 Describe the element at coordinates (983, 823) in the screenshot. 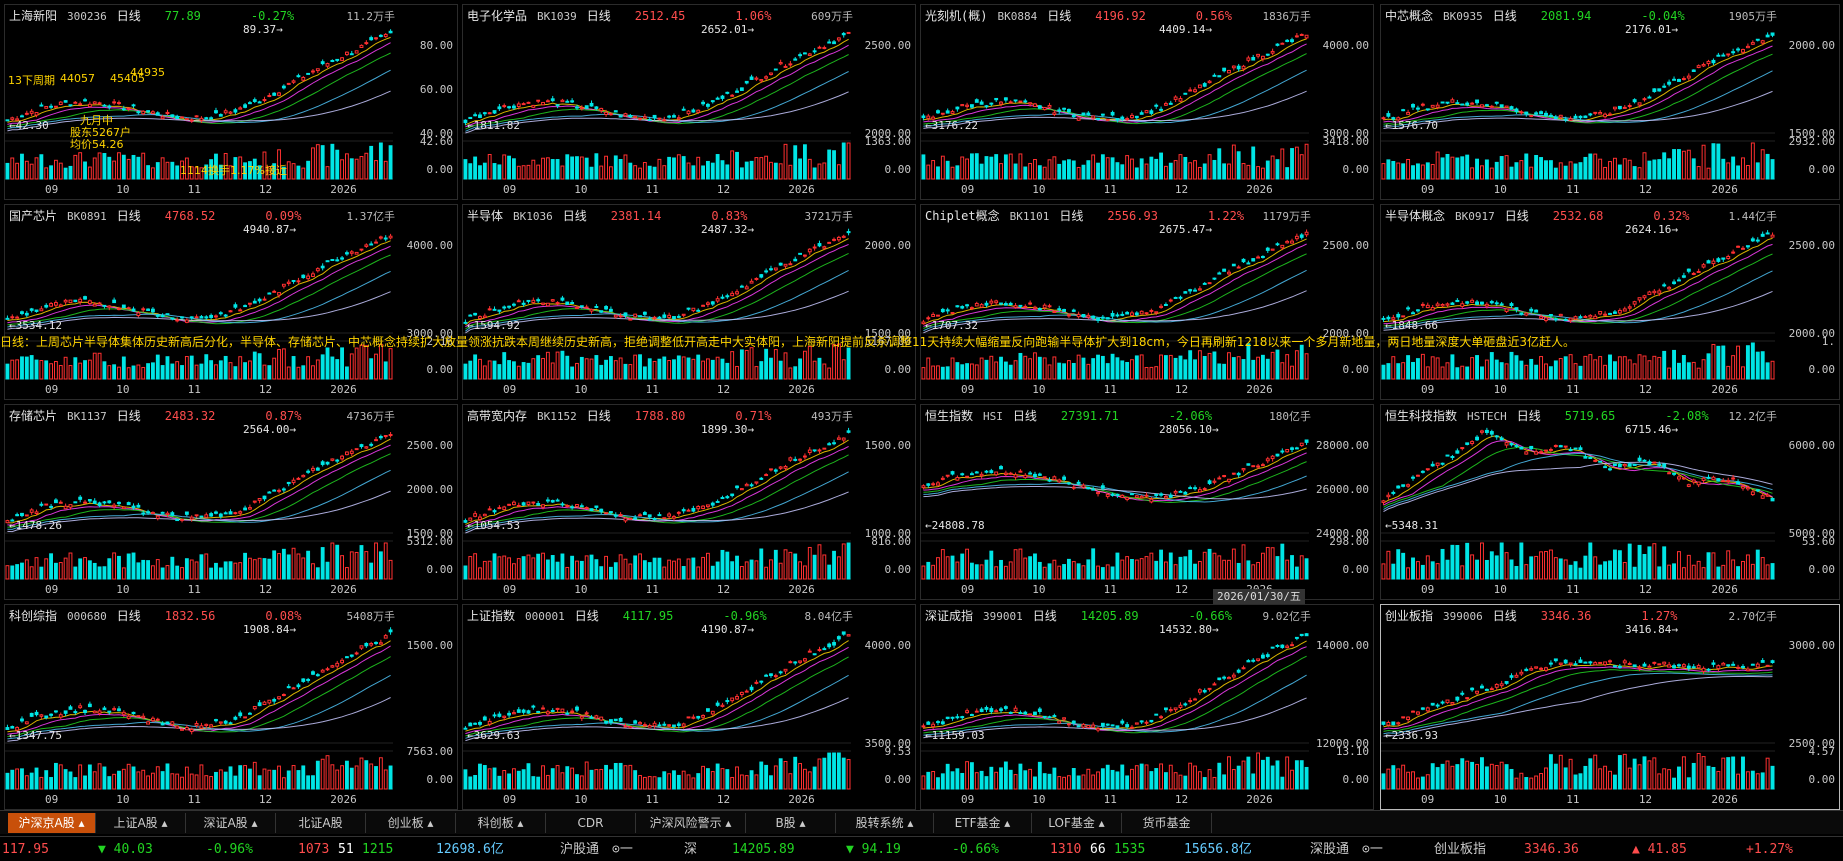

I see `tab-10: ETF基金 ▴` at that location.